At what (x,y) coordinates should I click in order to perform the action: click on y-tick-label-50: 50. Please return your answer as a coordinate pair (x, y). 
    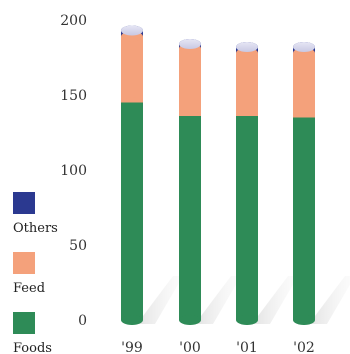
    Looking at the image, I should click on (78, 246).